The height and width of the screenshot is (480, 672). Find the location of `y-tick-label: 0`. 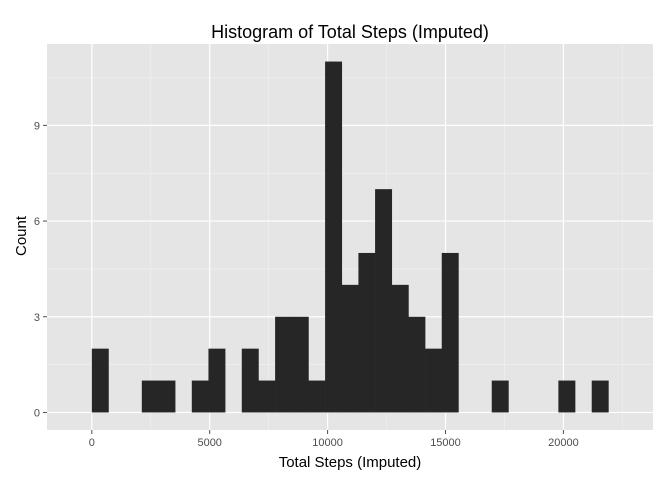

y-tick-label: 0 is located at coordinates (37, 413).